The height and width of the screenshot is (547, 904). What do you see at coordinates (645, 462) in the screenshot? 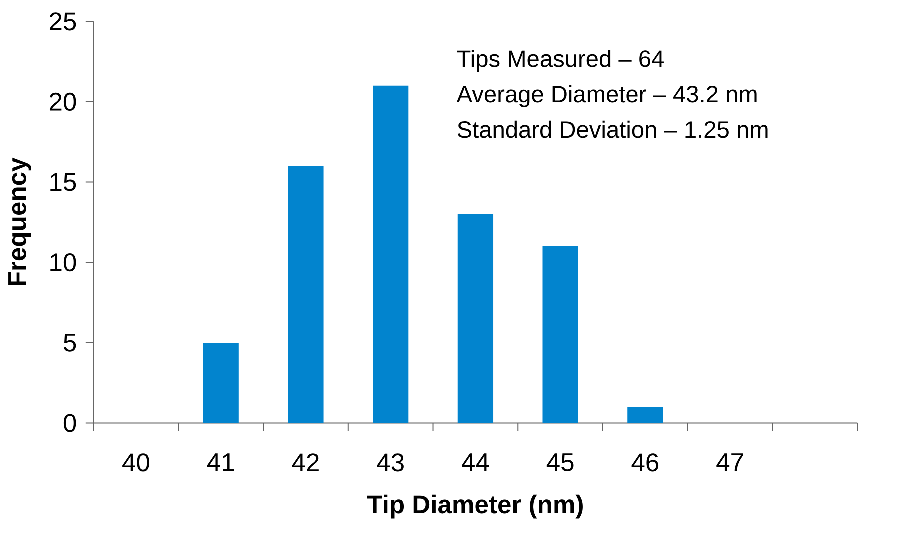
I see `x-tick-label: 46` at bounding box center [645, 462].